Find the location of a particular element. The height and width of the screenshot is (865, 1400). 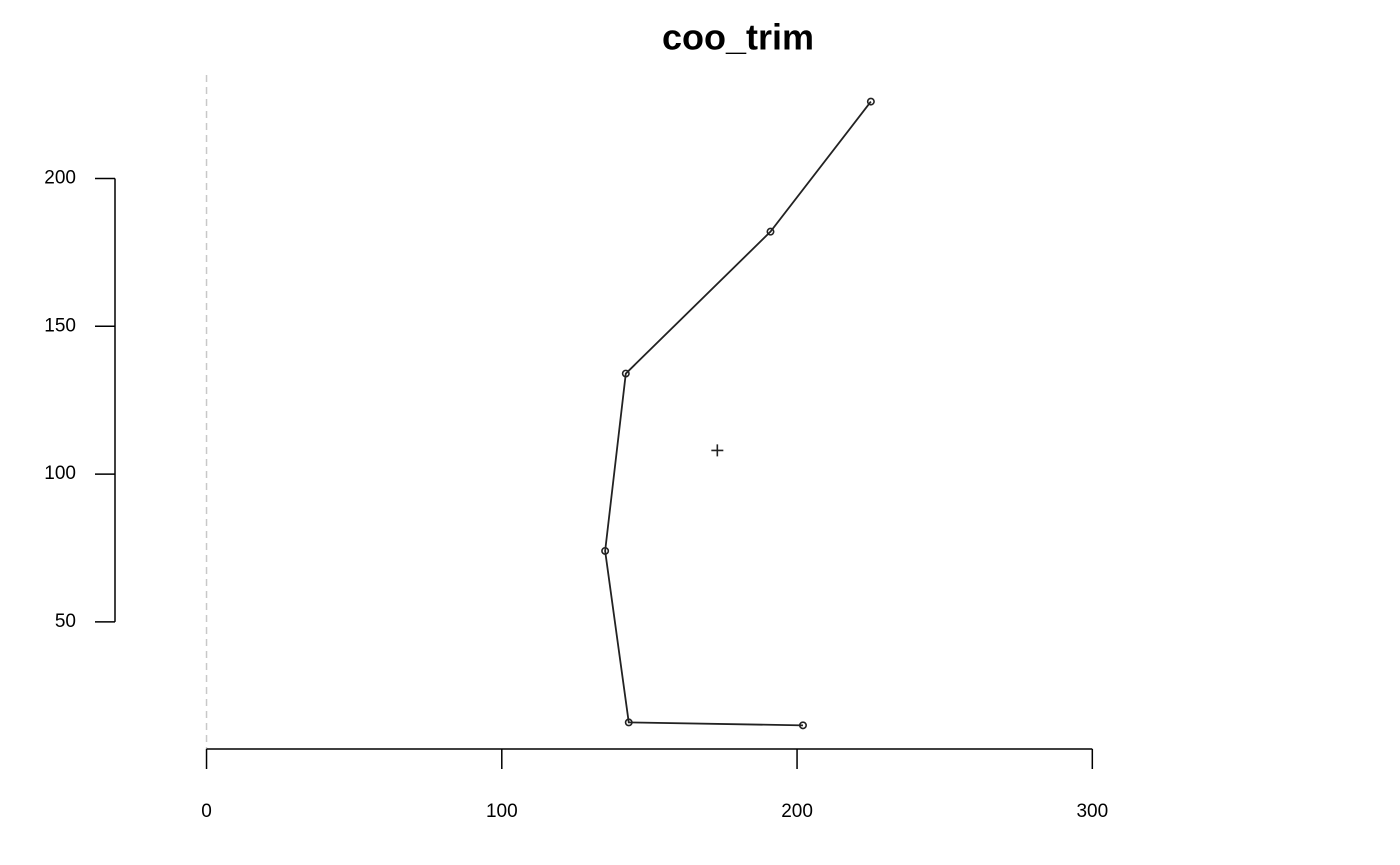

y-tick-label: 200 is located at coordinates (60, 177).